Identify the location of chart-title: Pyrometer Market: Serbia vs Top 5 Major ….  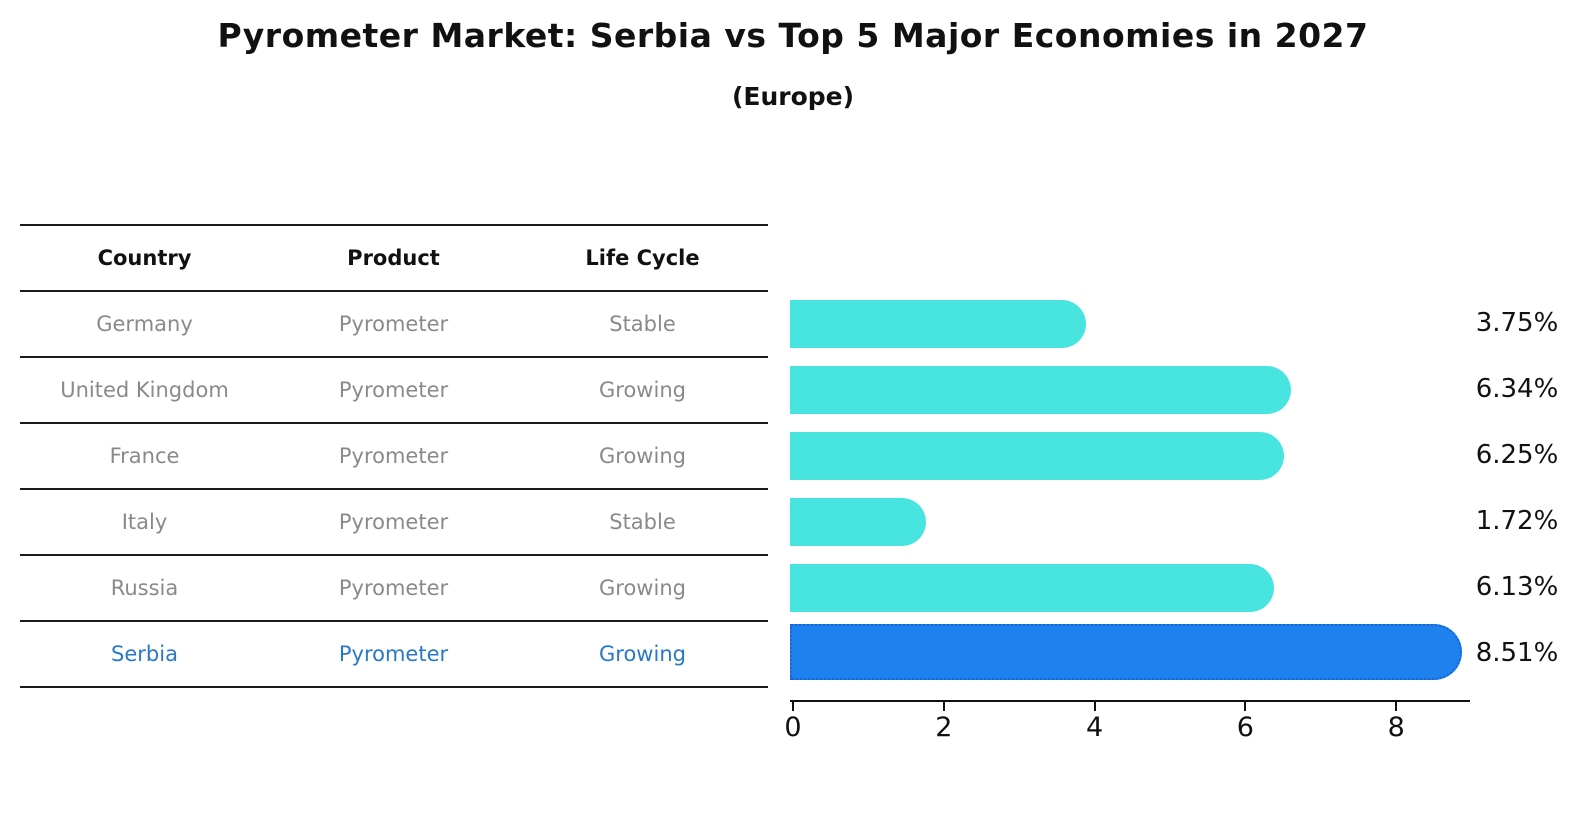
(793, 35).